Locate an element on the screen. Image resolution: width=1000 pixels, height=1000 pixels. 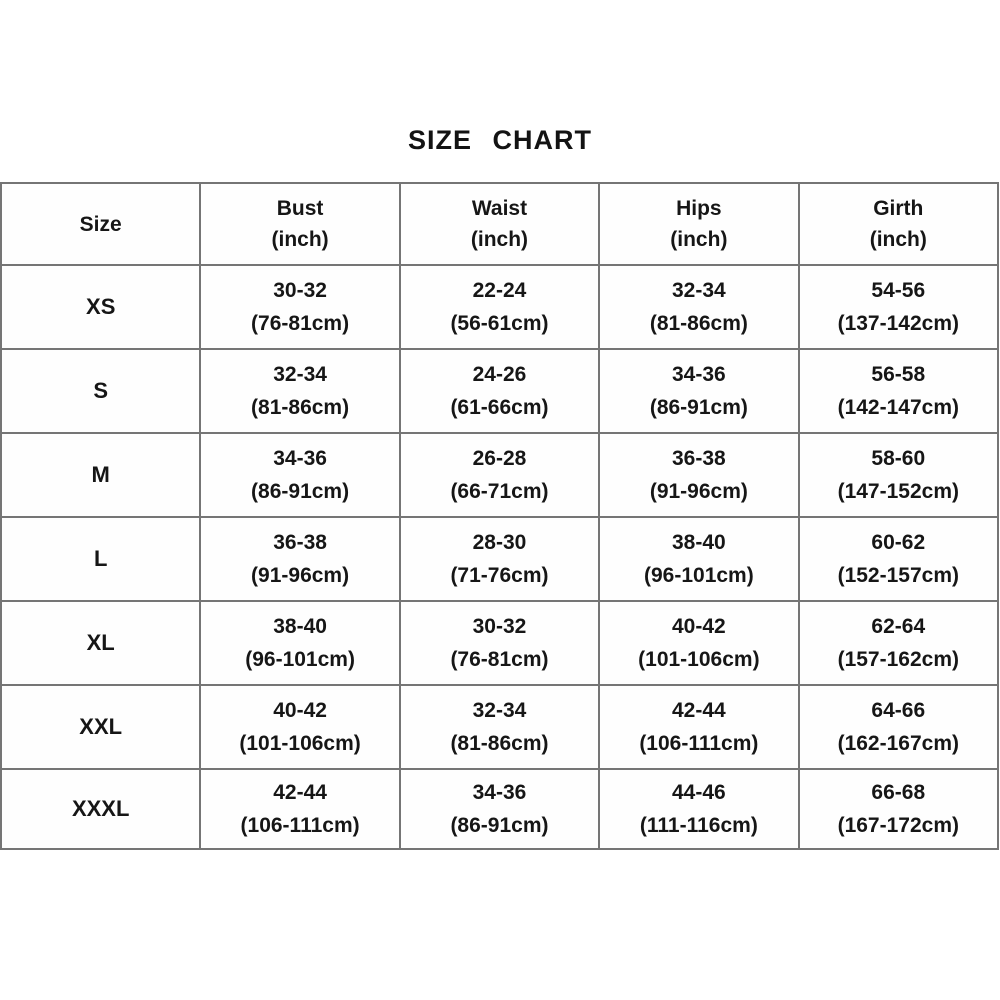
column-header-label: Hips is located at coordinates (699, 208).